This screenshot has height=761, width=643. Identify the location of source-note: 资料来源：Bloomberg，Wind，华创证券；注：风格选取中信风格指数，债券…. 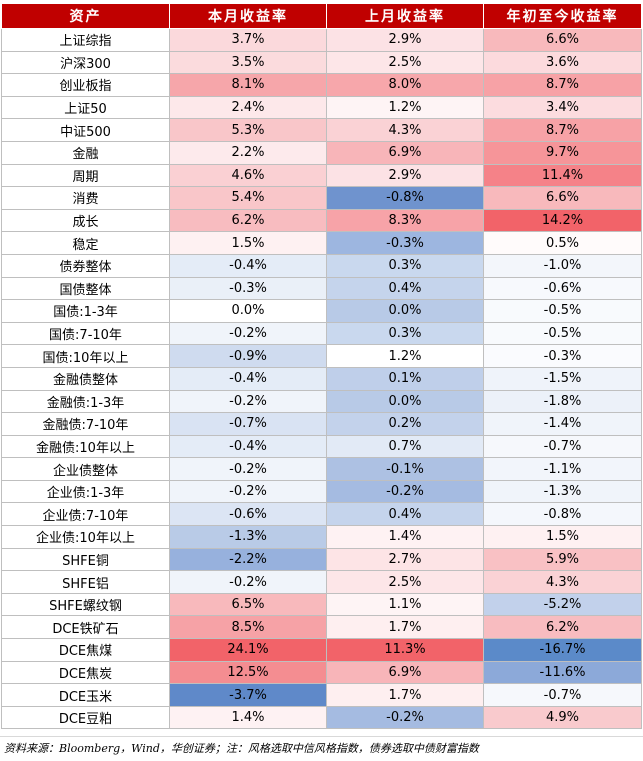
(241, 748).